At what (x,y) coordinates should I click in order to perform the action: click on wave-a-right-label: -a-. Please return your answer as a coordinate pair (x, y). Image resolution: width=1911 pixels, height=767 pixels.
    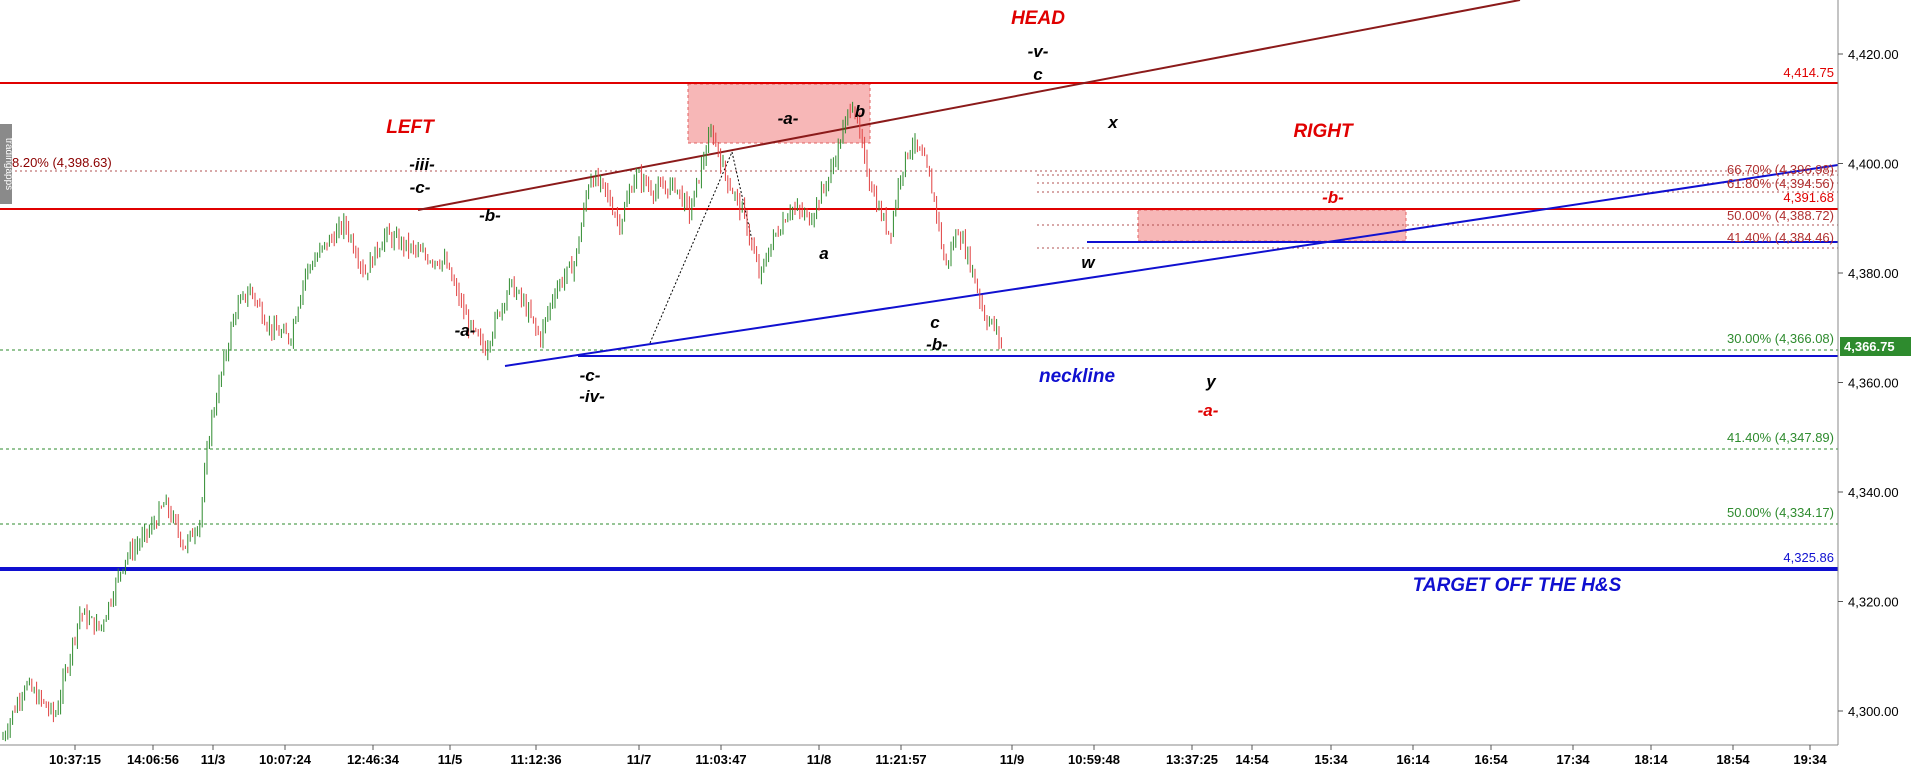
    Looking at the image, I should click on (1208, 410).